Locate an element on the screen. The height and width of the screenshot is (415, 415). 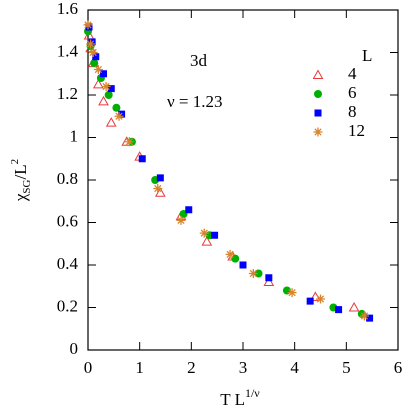
y-tick-label: 1.4 is located at coordinates (68, 50).